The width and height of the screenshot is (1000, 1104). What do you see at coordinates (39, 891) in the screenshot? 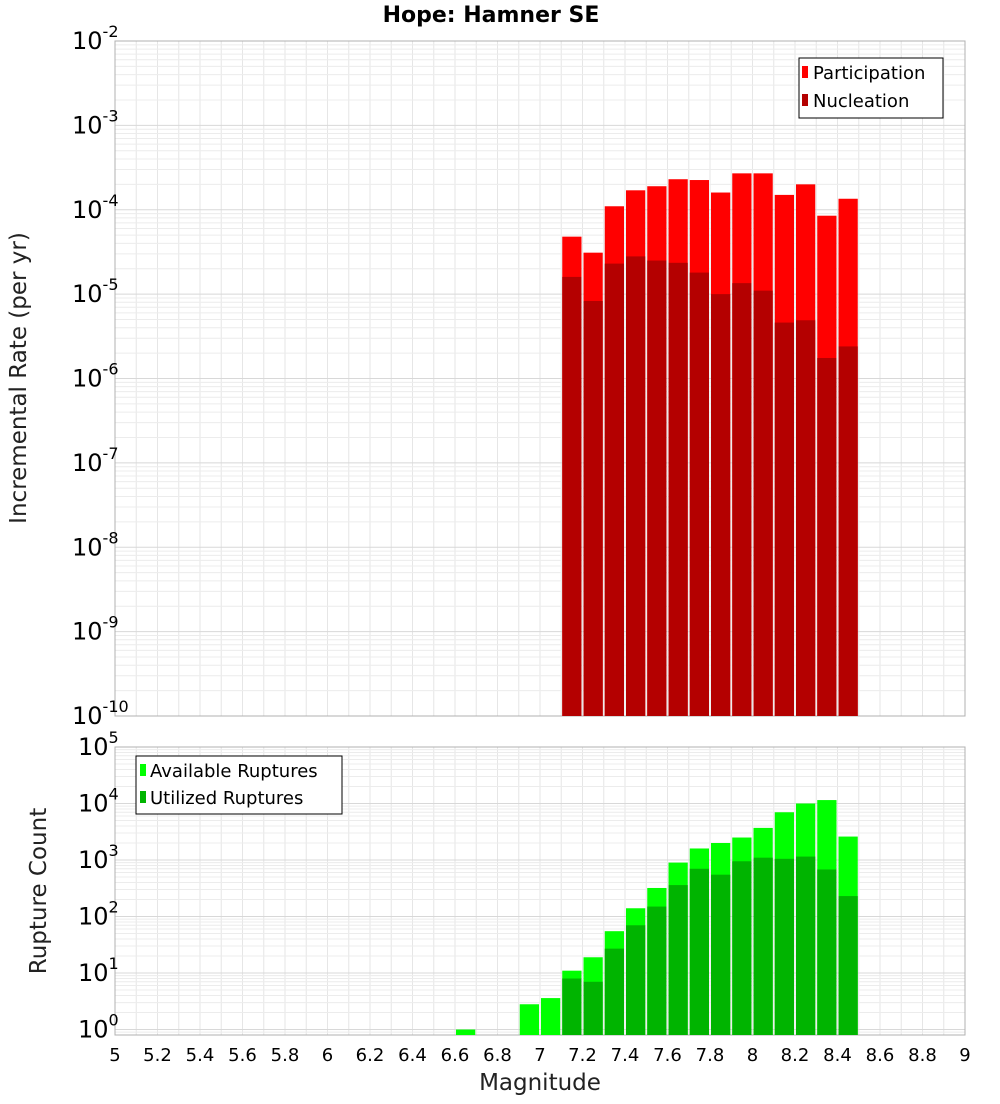
I see `bottom-y-axis-label: Rupture Count` at bounding box center [39, 891].